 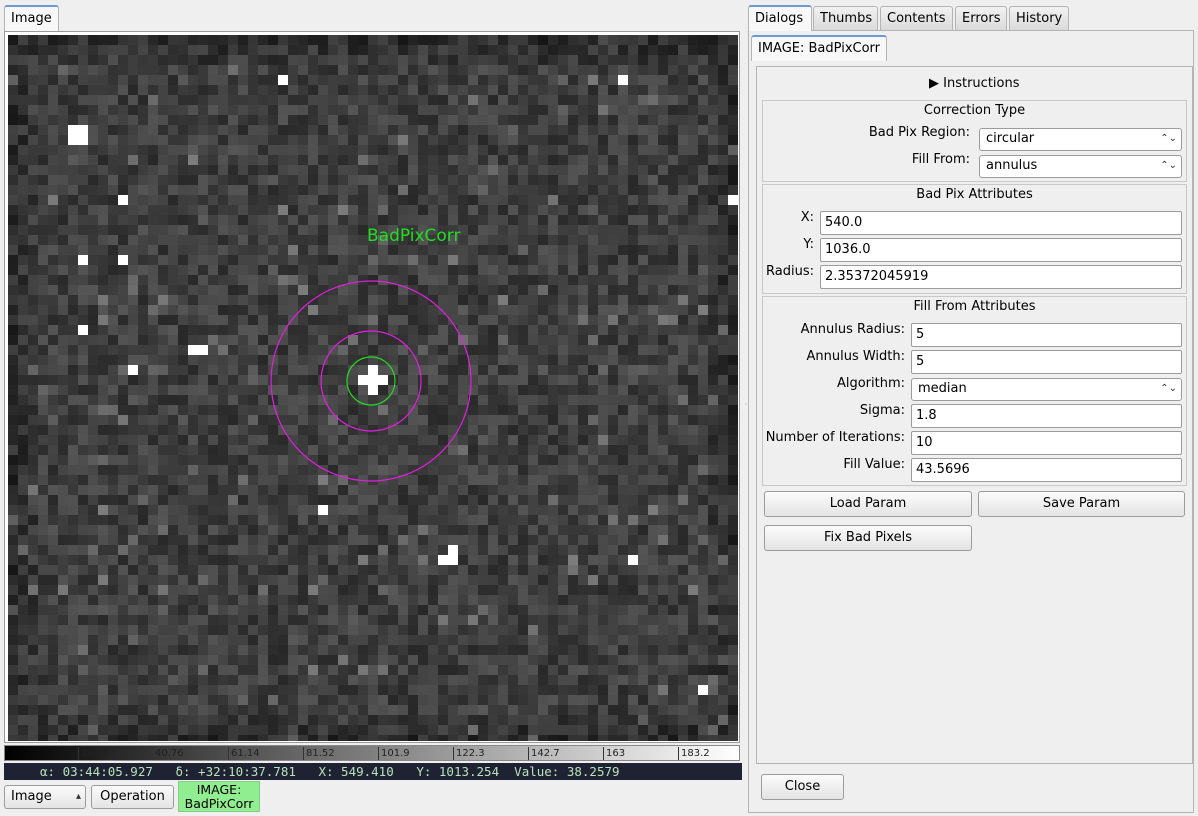 I want to click on active-image-prefix: IMAGE:, so click(x=219, y=789).